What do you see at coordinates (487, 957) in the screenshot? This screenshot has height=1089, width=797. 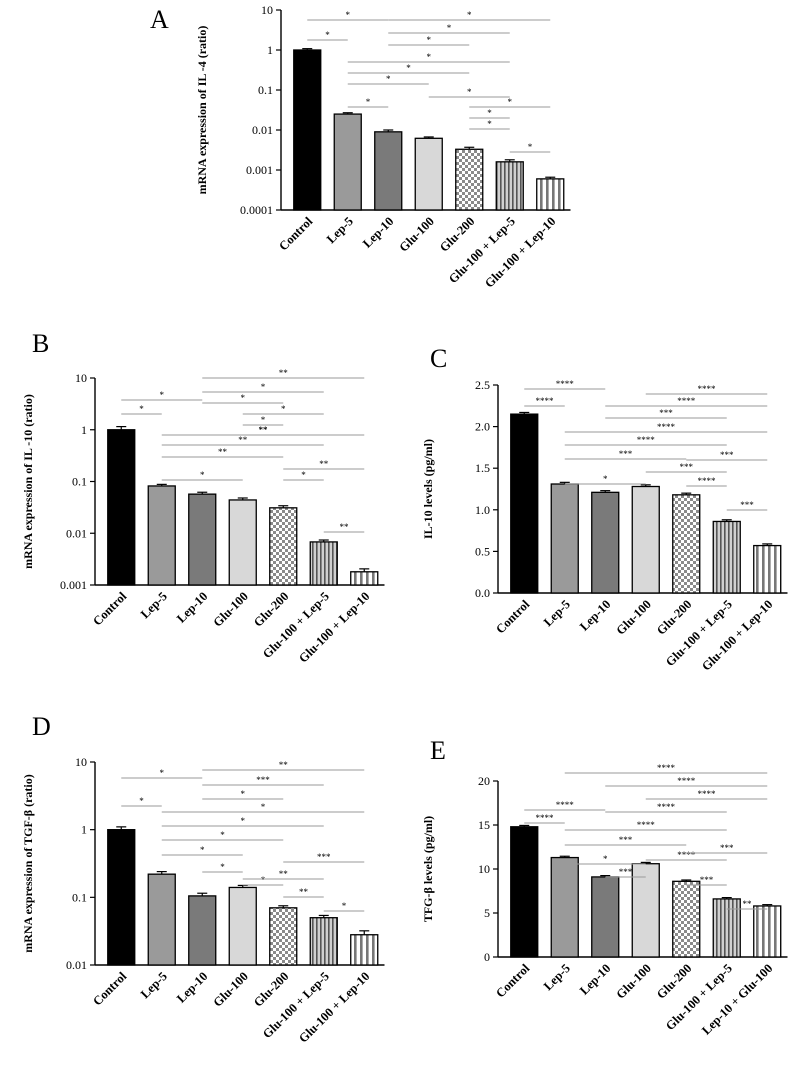 I see `y-tick-label: 0` at bounding box center [487, 957].